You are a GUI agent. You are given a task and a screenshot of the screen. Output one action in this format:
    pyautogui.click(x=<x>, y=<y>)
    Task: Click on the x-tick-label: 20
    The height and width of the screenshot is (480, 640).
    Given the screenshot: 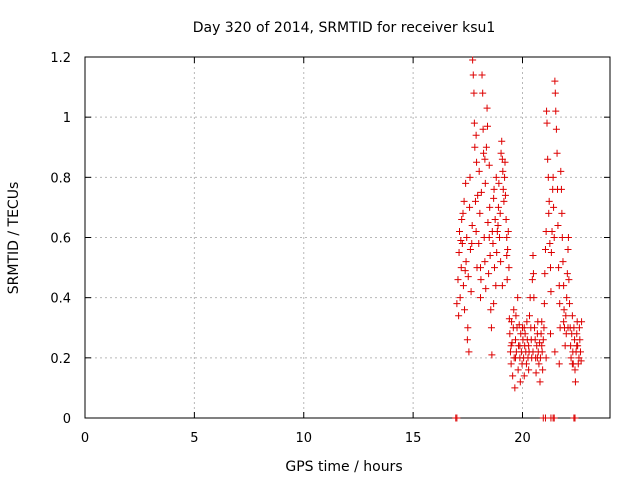 What is the action you would take?
    pyautogui.click(x=522, y=438)
    